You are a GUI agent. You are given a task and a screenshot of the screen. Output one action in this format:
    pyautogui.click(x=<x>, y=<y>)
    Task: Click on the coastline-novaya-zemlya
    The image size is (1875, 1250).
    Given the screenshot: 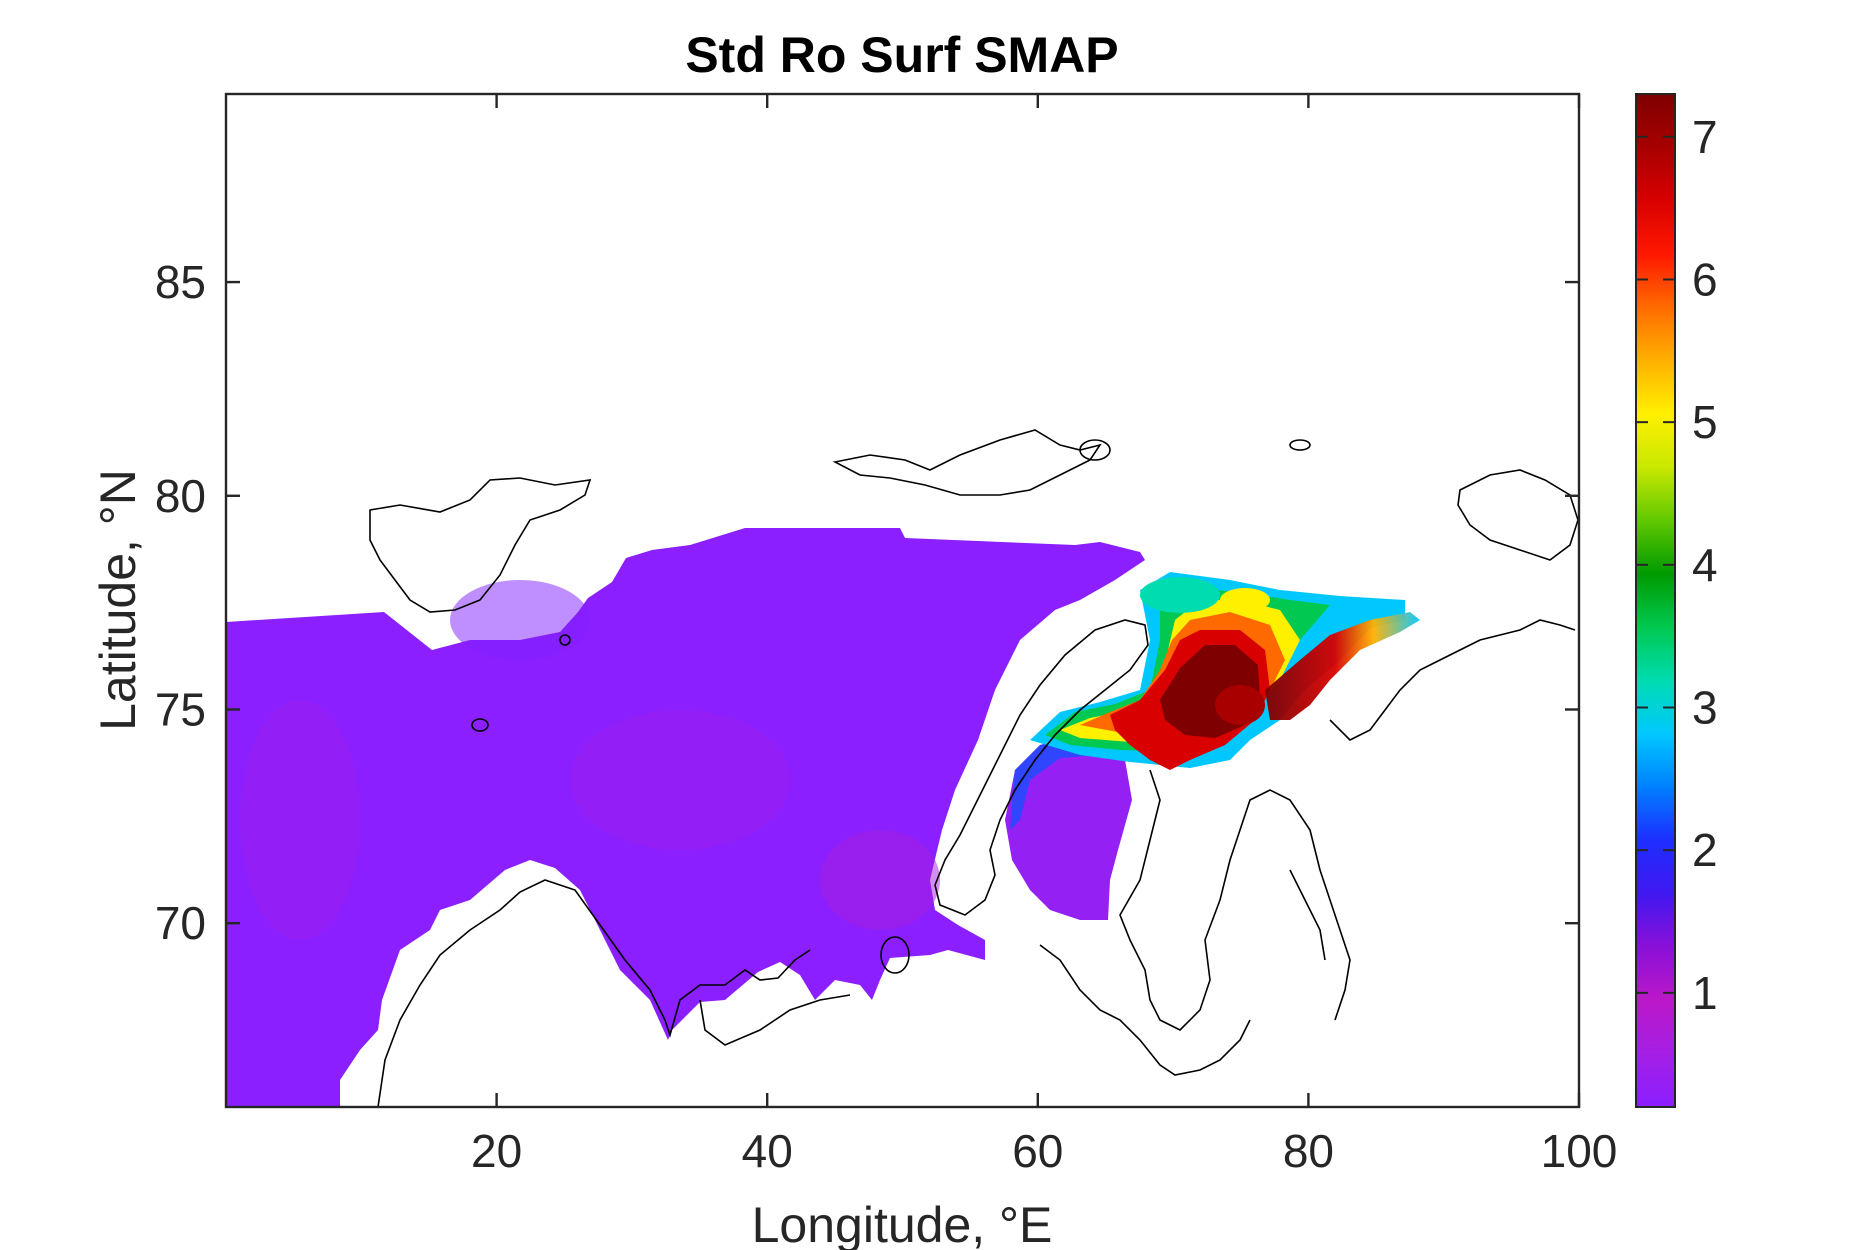 What is the action you would take?
    pyautogui.click(x=1041, y=767)
    